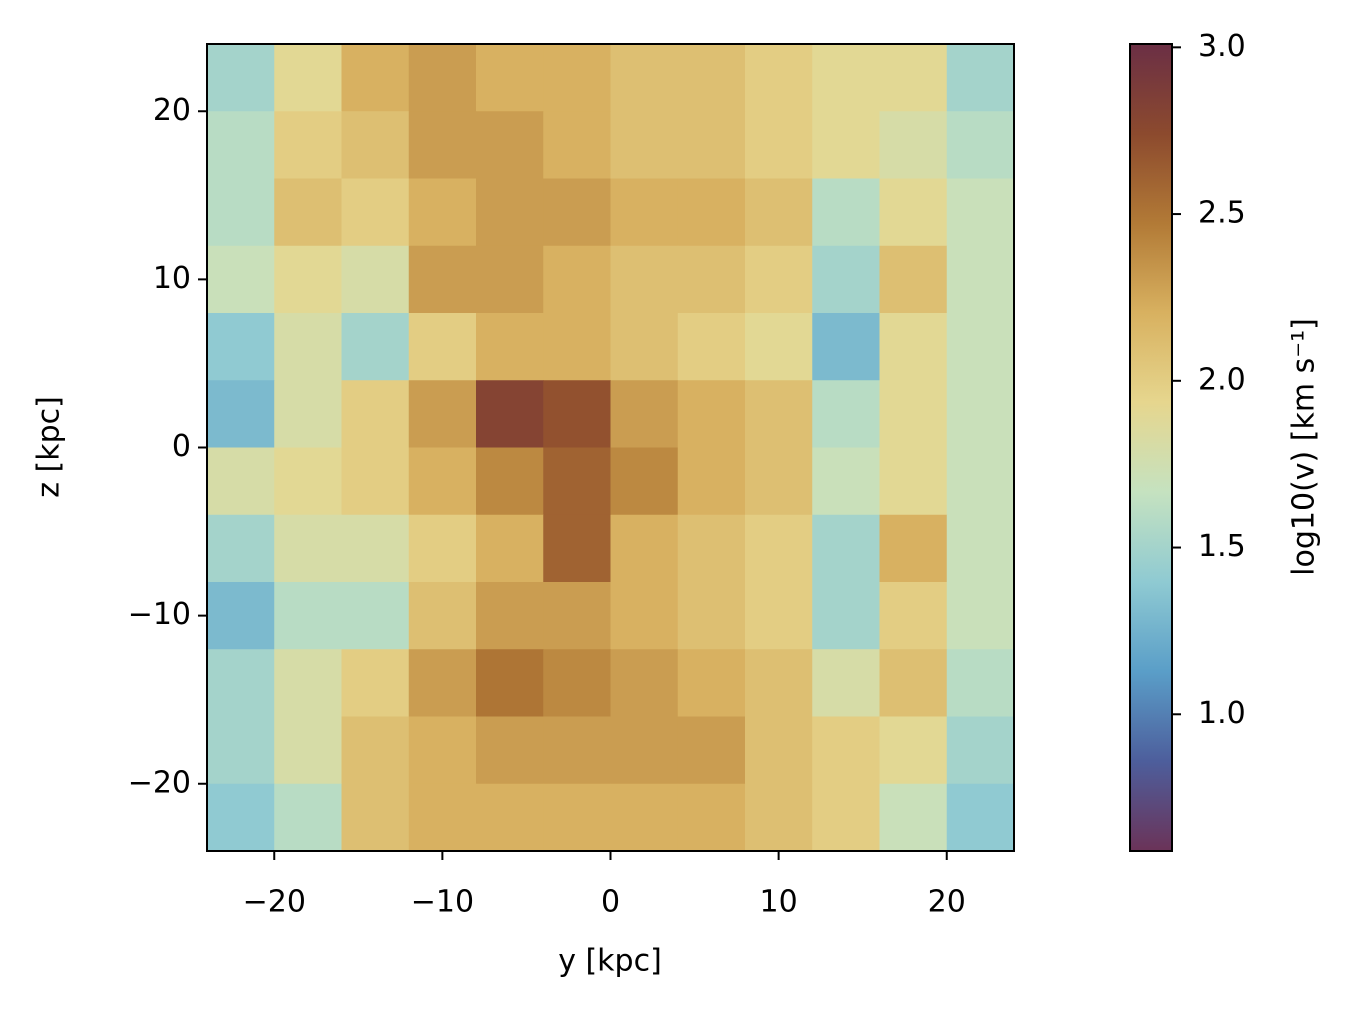  I want to click on x-axis-label: y [kpc], so click(610, 961).